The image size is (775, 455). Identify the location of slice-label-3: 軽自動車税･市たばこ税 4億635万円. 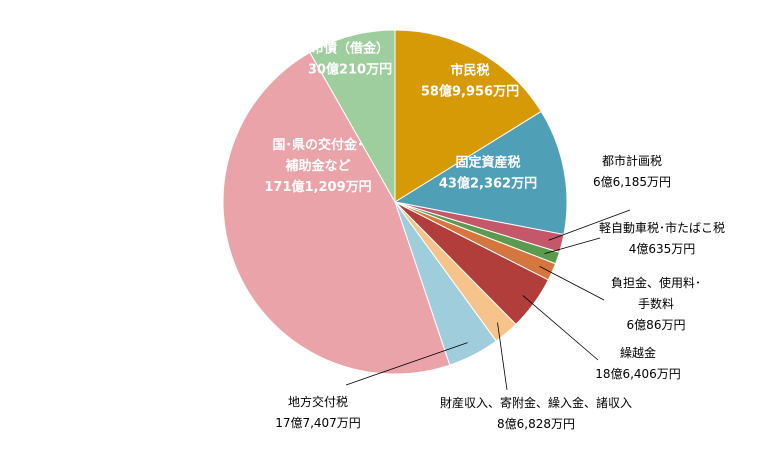
(662, 238).